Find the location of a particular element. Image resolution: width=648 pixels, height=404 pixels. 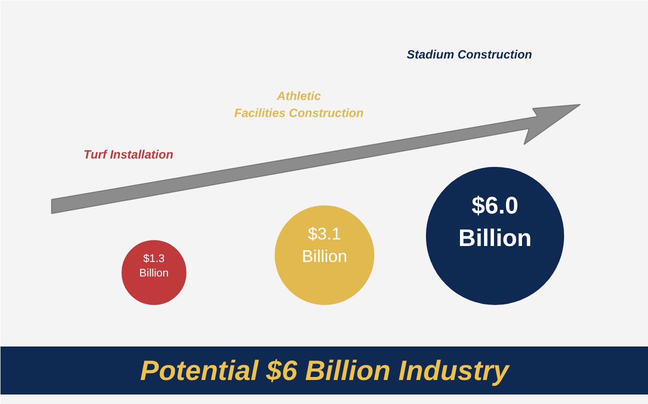

data-label: $3.1 Billion is located at coordinates (325, 245).